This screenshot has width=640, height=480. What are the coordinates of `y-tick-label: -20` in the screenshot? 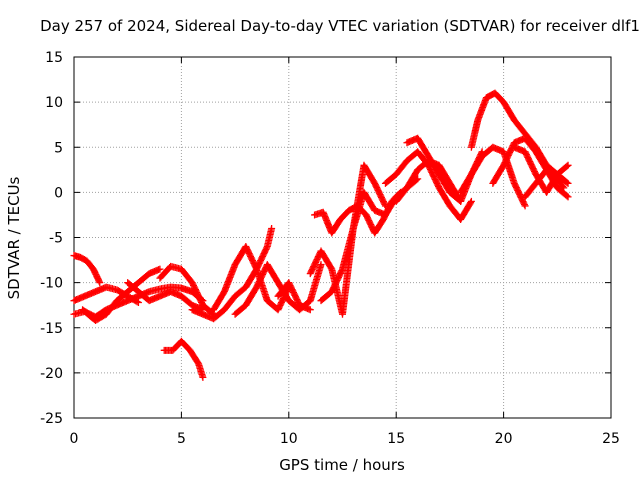 It's located at (51, 374).